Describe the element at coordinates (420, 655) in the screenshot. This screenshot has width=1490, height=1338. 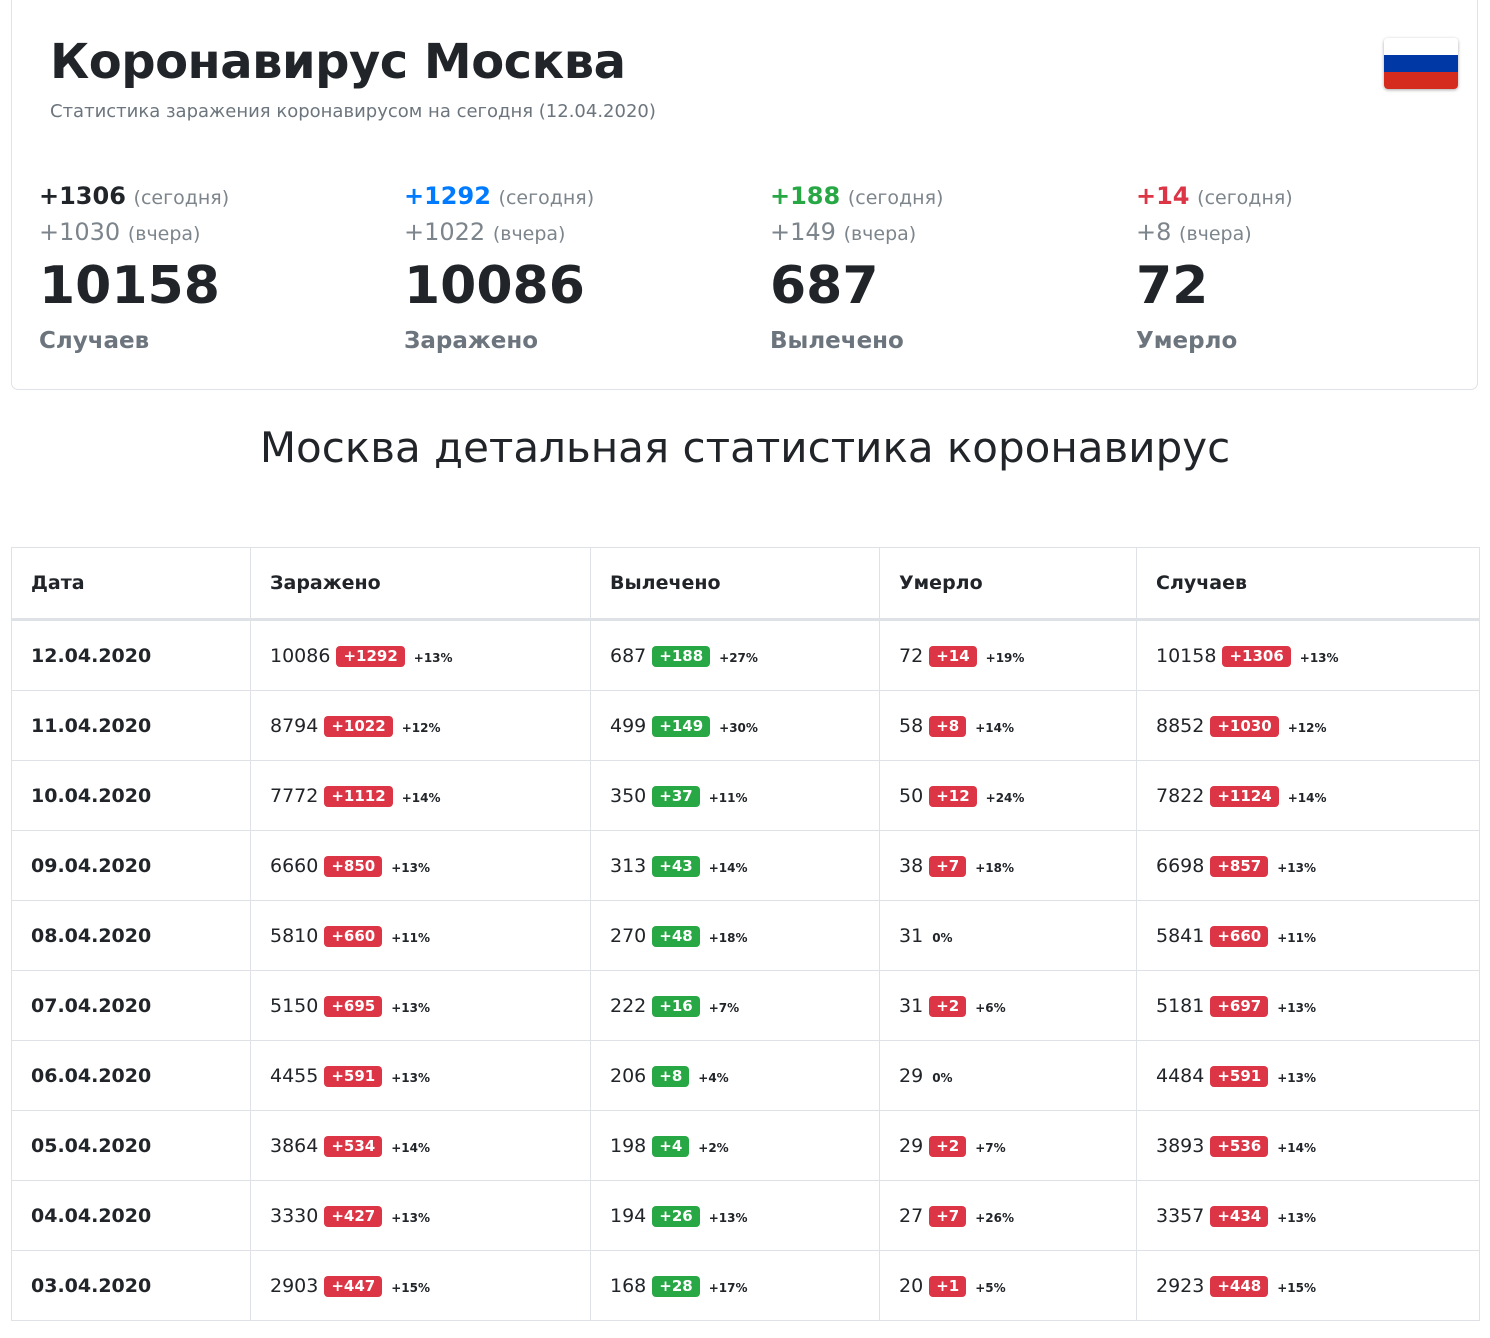
I see `cell-infected: 10086 +1292 +13%` at that location.